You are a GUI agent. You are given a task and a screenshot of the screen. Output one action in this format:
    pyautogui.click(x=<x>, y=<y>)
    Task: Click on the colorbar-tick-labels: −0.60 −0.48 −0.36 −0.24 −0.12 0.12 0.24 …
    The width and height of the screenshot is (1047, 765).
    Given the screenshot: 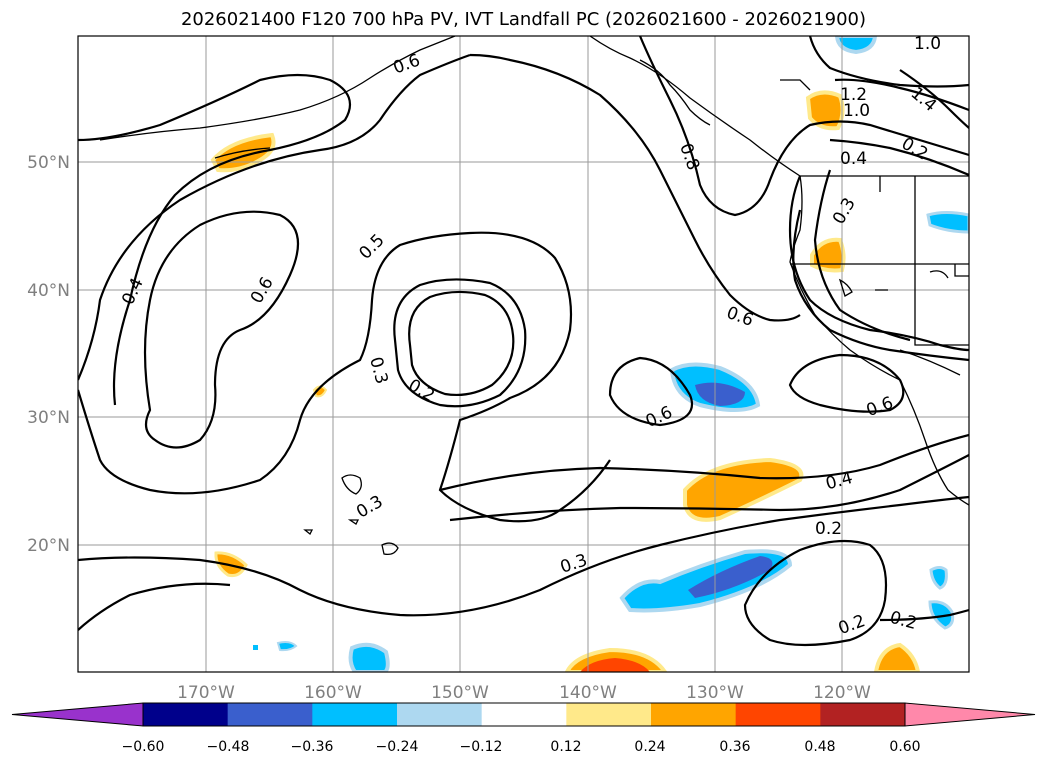 What is the action you would take?
    pyautogui.click(x=521, y=747)
    